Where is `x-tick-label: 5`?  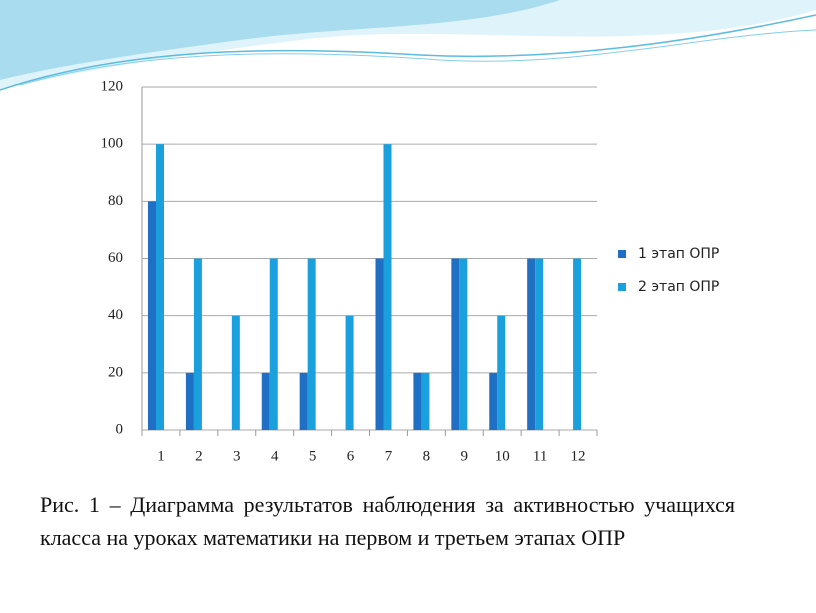 x-tick-label: 5 is located at coordinates (313, 456).